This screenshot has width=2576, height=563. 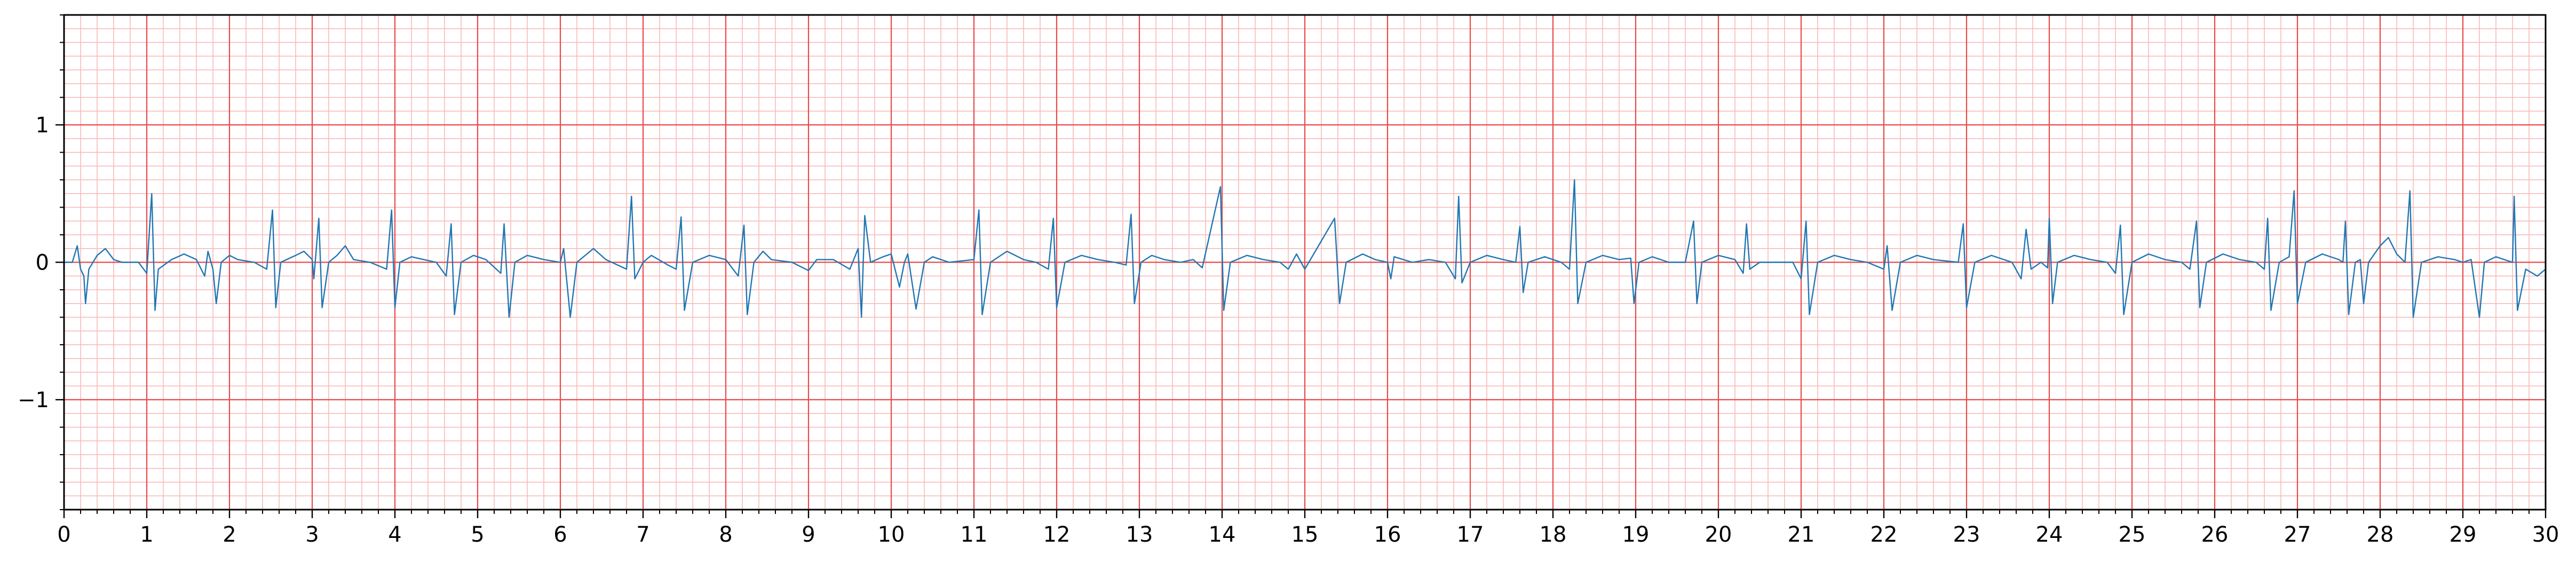 What do you see at coordinates (1305, 534) in the screenshot?
I see `x-tick-label: 15` at bounding box center [1305, 534].